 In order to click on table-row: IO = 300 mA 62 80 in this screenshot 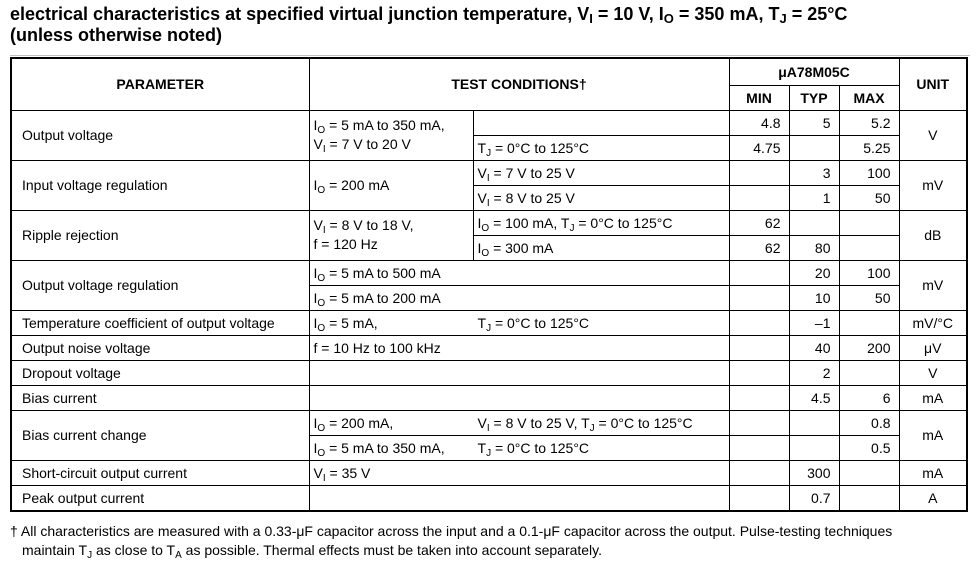, I will do `click(489, 247)`.